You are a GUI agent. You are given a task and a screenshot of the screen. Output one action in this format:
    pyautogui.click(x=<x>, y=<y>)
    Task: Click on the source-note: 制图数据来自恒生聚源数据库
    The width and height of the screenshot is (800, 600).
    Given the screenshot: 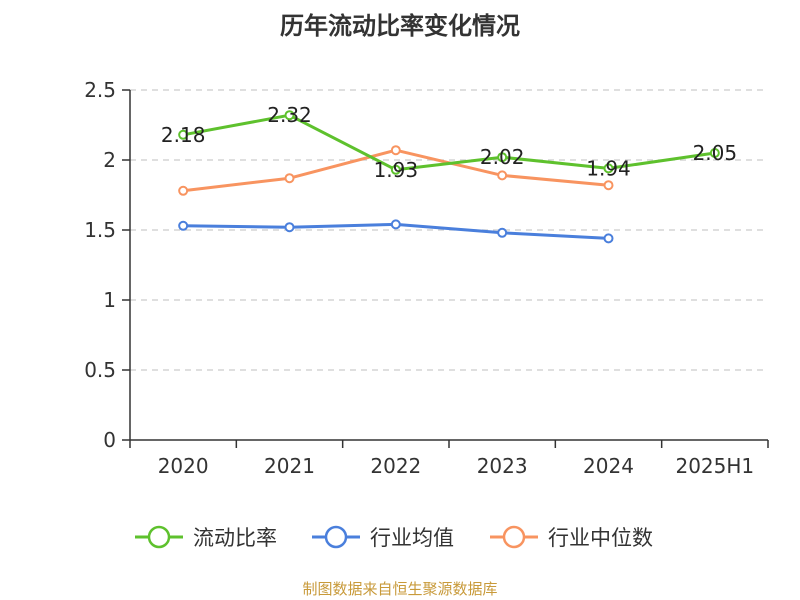 What is the action you would take?
    pyautogui.click(x=400, y=589)
    